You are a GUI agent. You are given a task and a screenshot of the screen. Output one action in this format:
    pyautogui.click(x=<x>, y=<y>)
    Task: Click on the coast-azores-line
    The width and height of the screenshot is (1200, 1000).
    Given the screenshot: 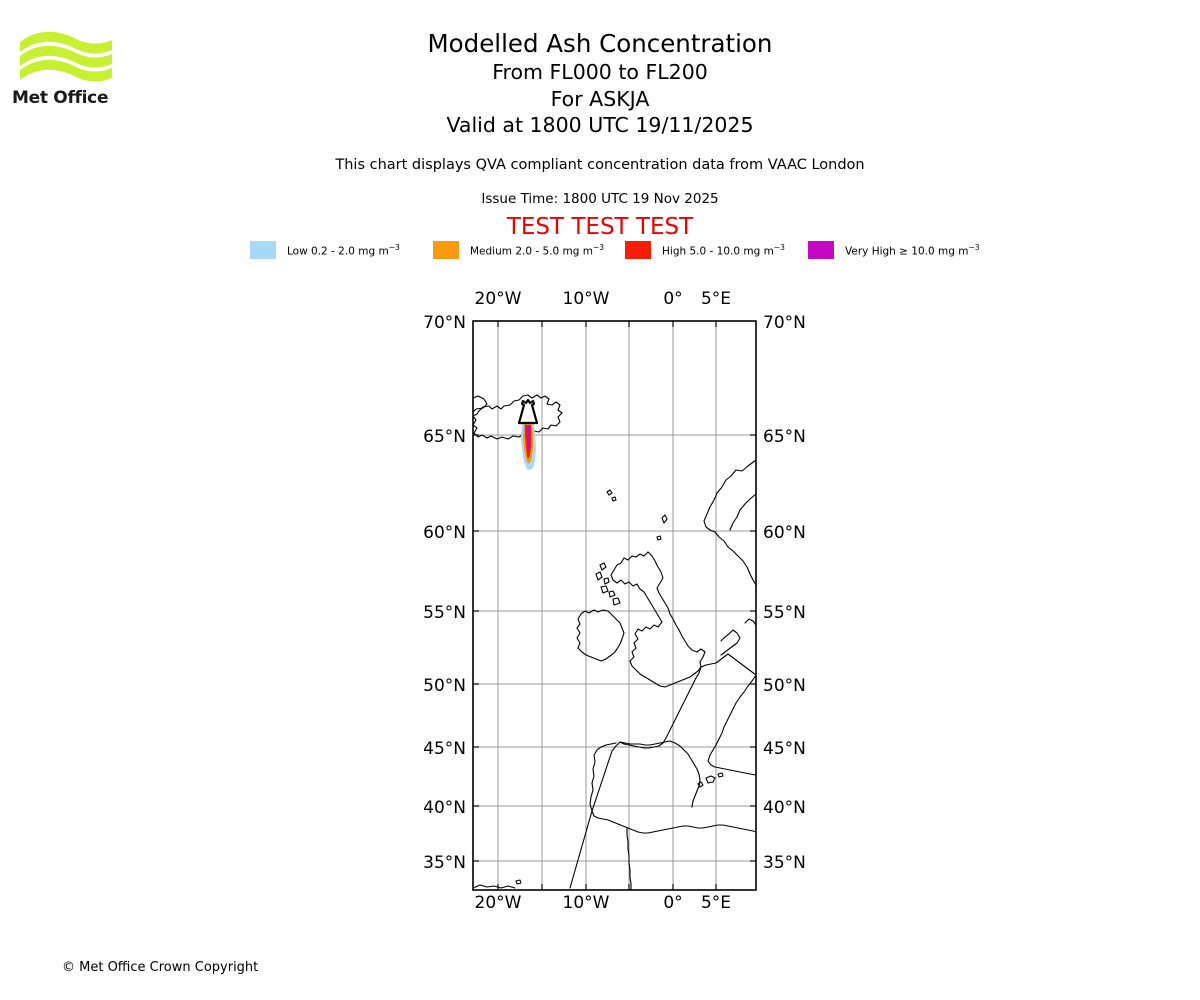 What is the action you would take?
    pyautogui.click(x=494, y=886)
    